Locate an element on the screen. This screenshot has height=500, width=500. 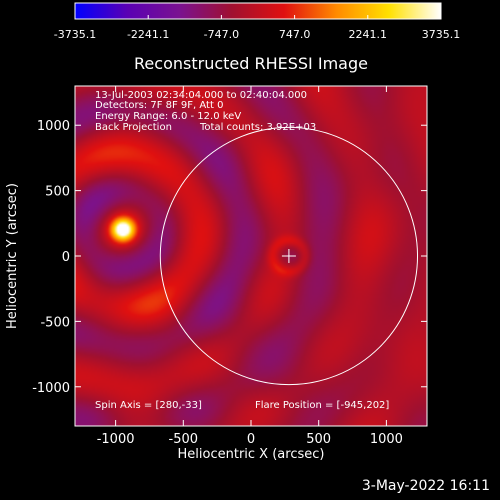
y-tick-label: -1000 is located at coordinates (51, 388).